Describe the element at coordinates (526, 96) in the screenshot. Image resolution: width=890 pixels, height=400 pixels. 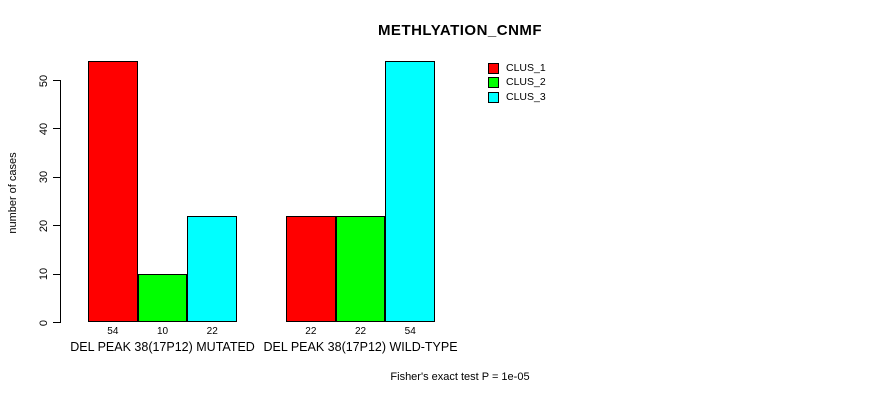
I see `legend-label-clus_3: CLUS_3` at that location.